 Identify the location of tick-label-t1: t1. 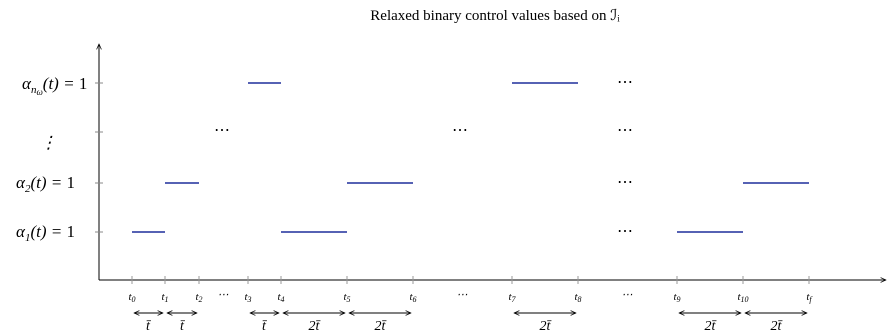
(164, 297).